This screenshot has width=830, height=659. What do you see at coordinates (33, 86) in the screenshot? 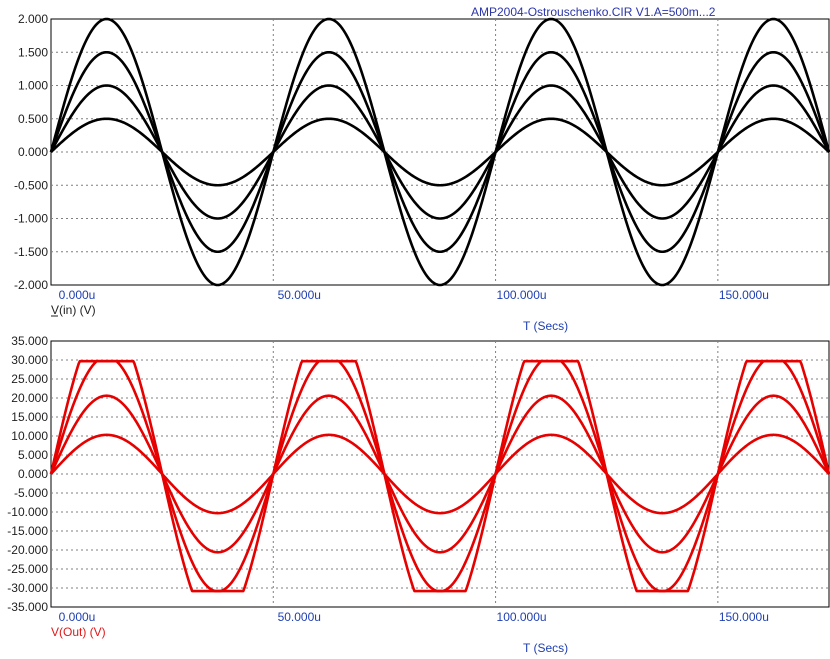
I see `top-y-tick-label: 1.000` at bounding box center [33, 86].